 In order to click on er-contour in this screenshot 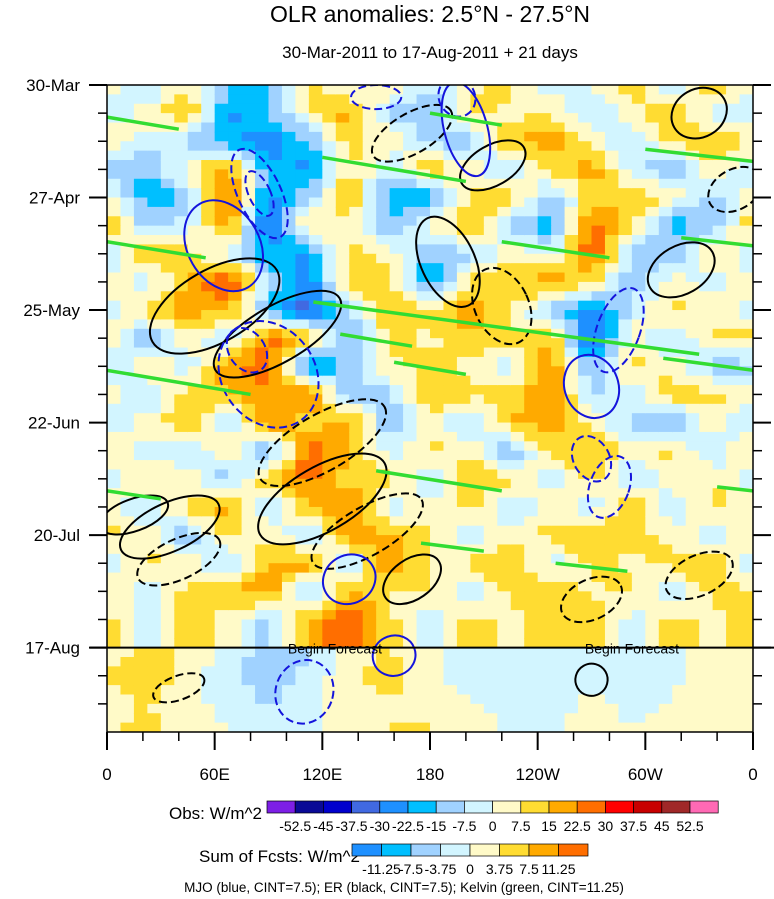, I will do `click(214, 306)`.